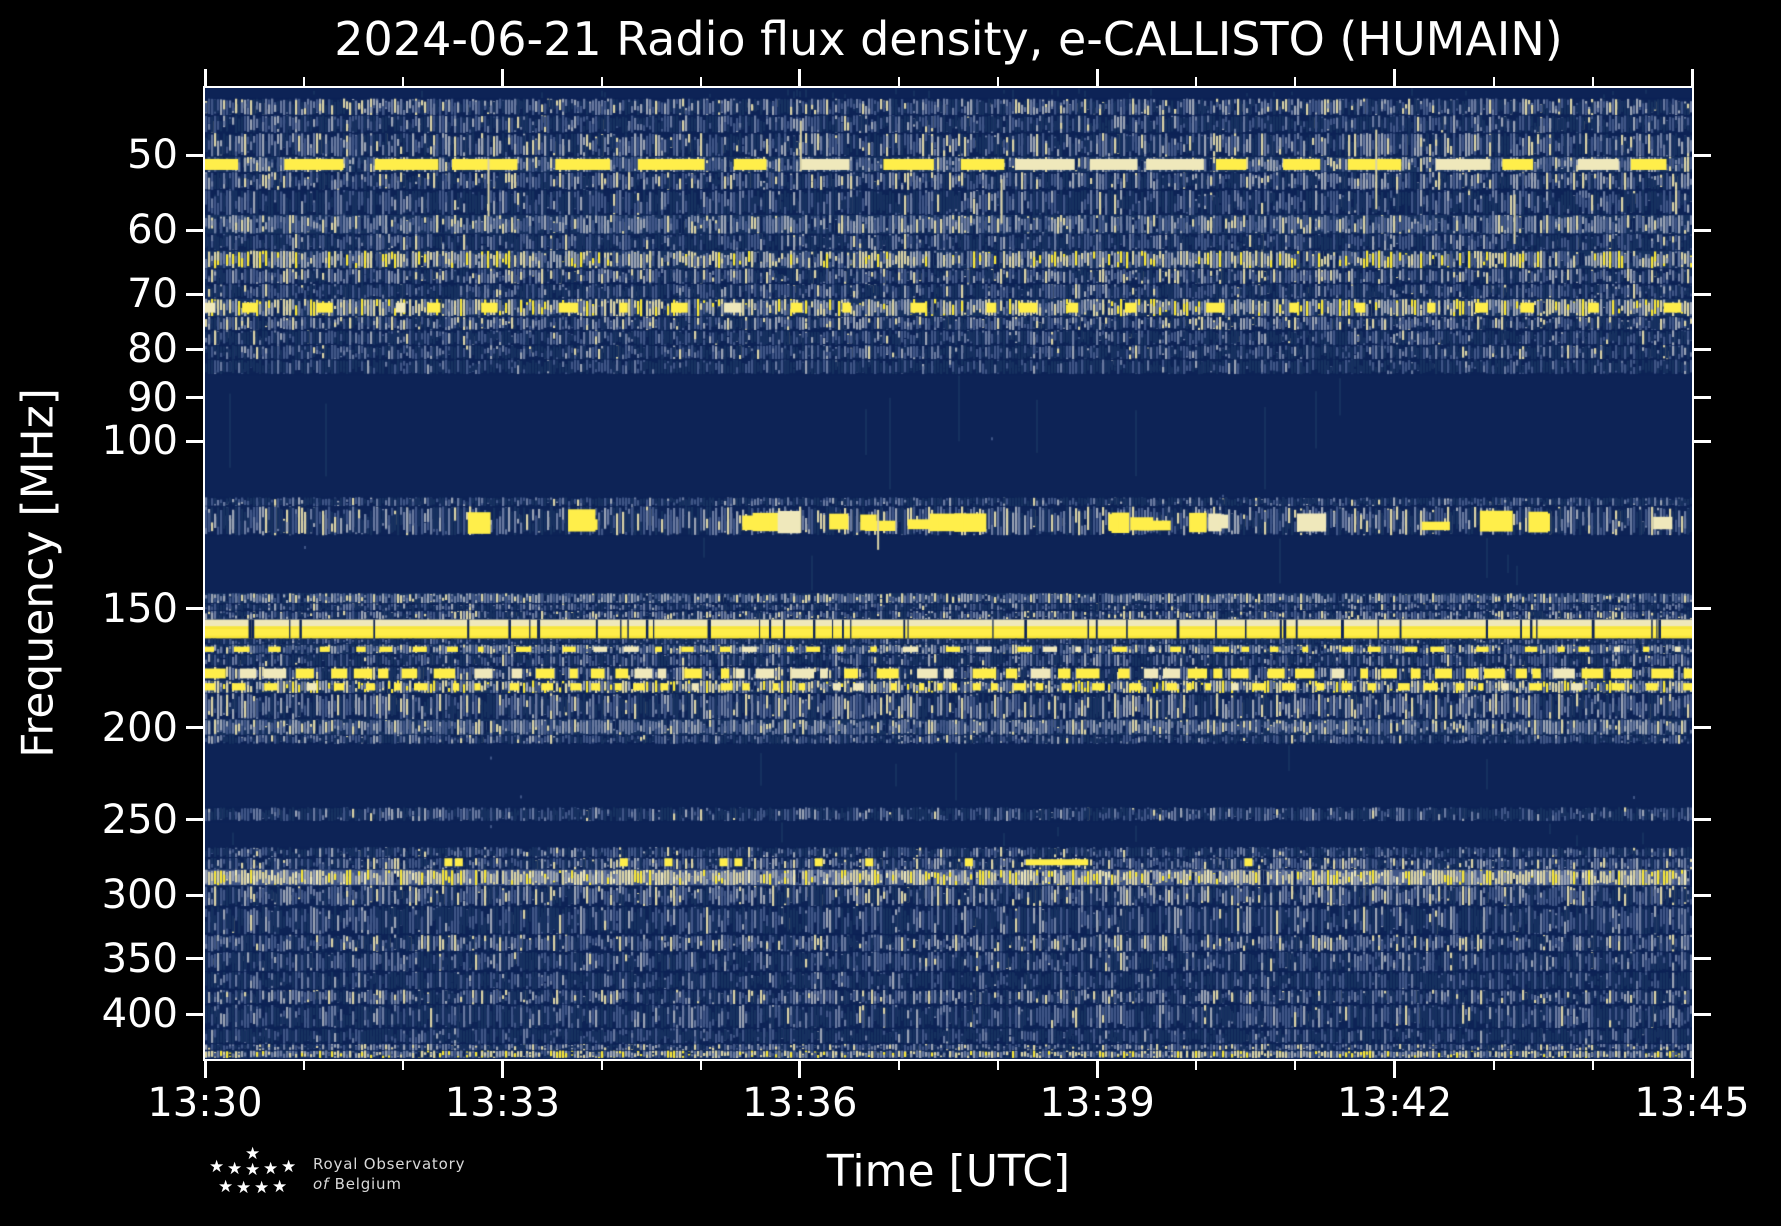 The height and width of the screenshot is (1226, 1781). Describe the element at coordinates (1097, 1103) in the screenshot. I see `x-tick-label: 13:39` at that location.